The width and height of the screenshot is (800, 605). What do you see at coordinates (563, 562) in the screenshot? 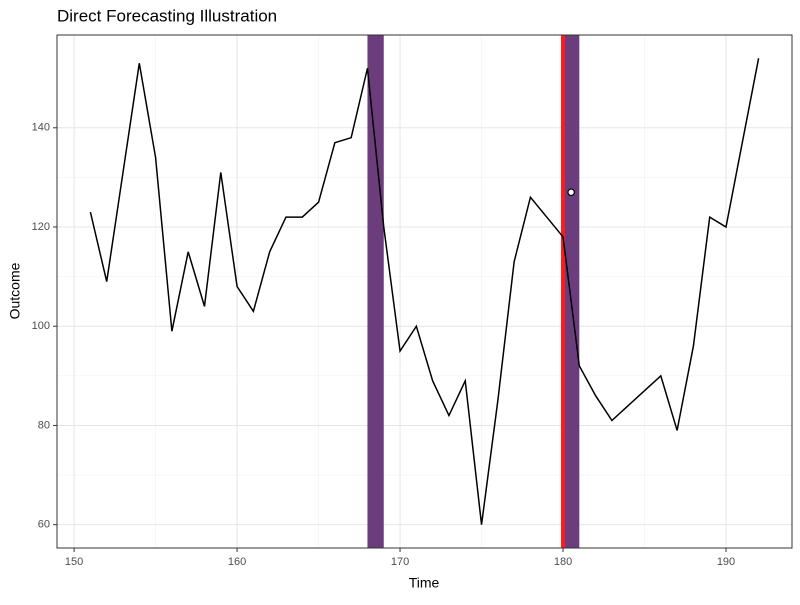
I see `x-tick-label: 180` at bounding box center [563, 562].